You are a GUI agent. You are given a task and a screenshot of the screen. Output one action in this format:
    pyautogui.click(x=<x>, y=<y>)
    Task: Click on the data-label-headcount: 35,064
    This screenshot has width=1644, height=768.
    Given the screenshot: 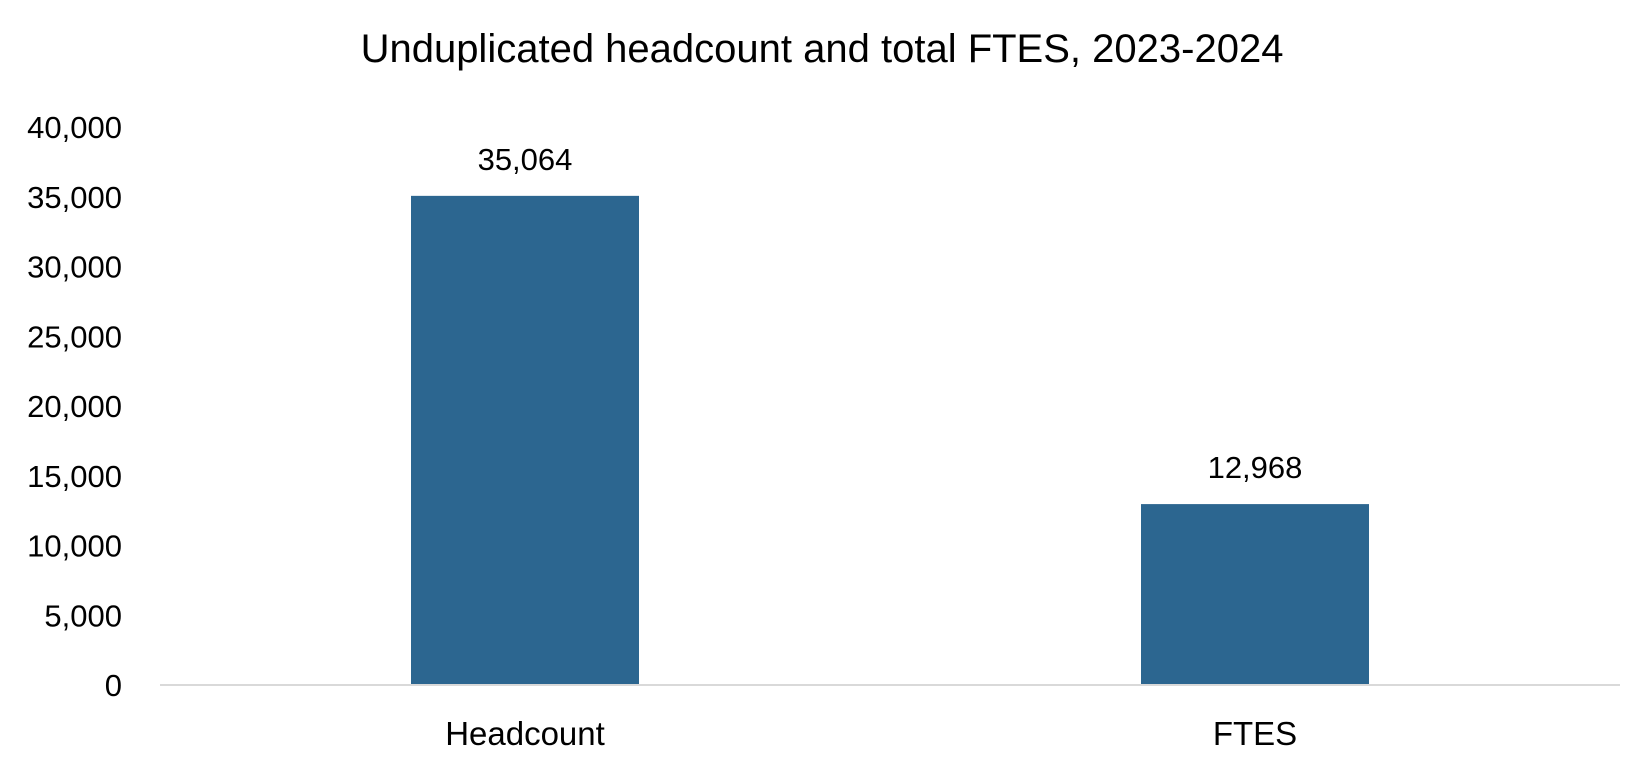 What is the action you would take?
    pyautogui.click(x=525, y=159)
    